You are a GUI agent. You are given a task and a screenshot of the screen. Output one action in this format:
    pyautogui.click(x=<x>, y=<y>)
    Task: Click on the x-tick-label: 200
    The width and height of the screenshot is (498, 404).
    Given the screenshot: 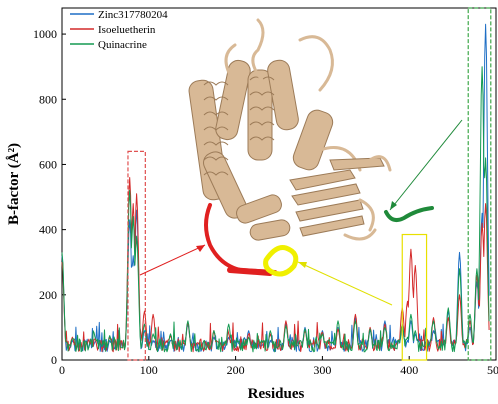 What is the action you would take?
    pyautogui.click(x=236, y=370)
    